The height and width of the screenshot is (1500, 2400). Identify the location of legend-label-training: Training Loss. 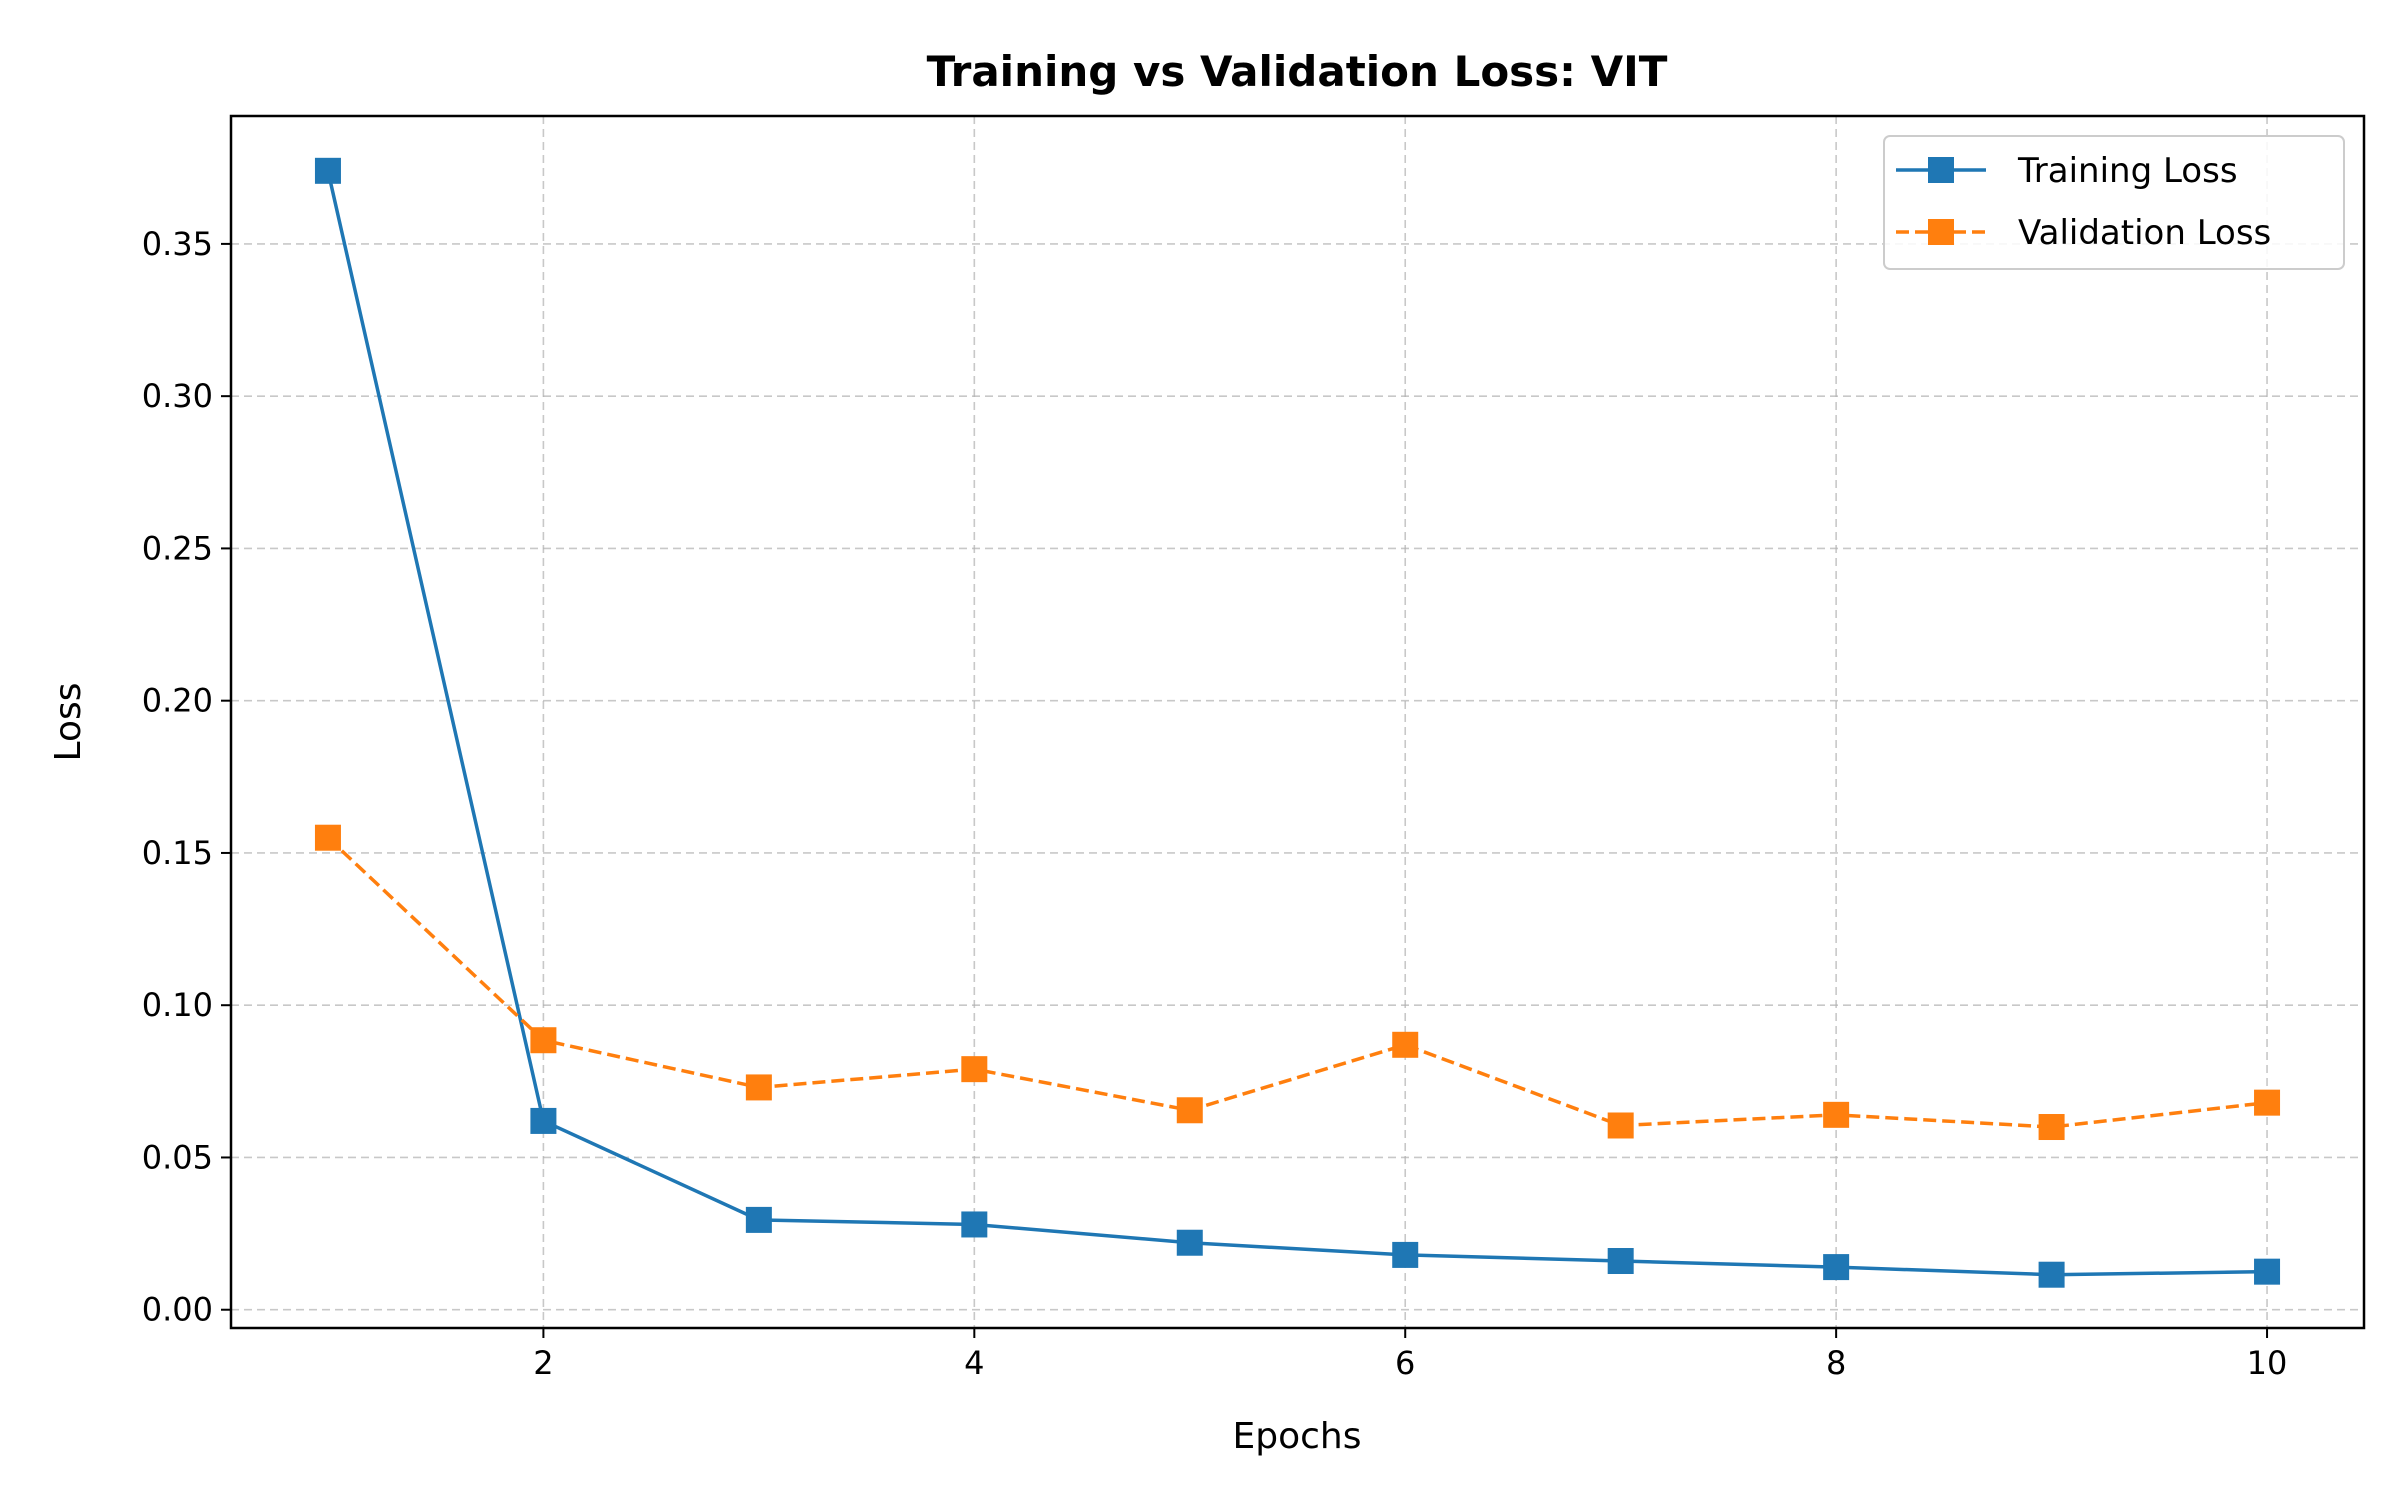
(2127, 171).